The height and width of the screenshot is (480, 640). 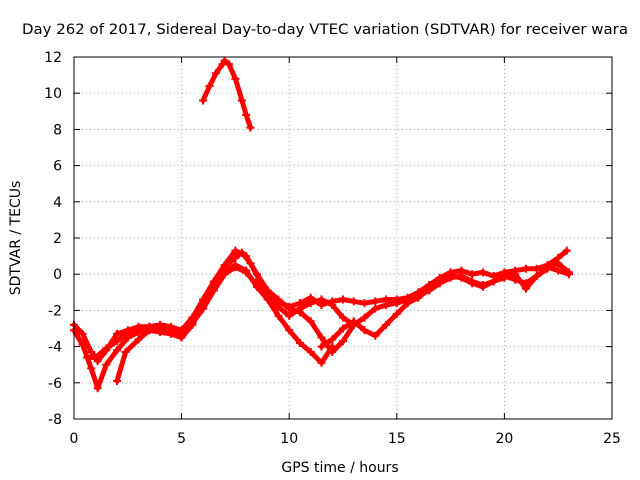 What do you see at coordinates (181, 439) in the screenshot?
I see `x-tick-label: 5` at bounding box center [181, 439].